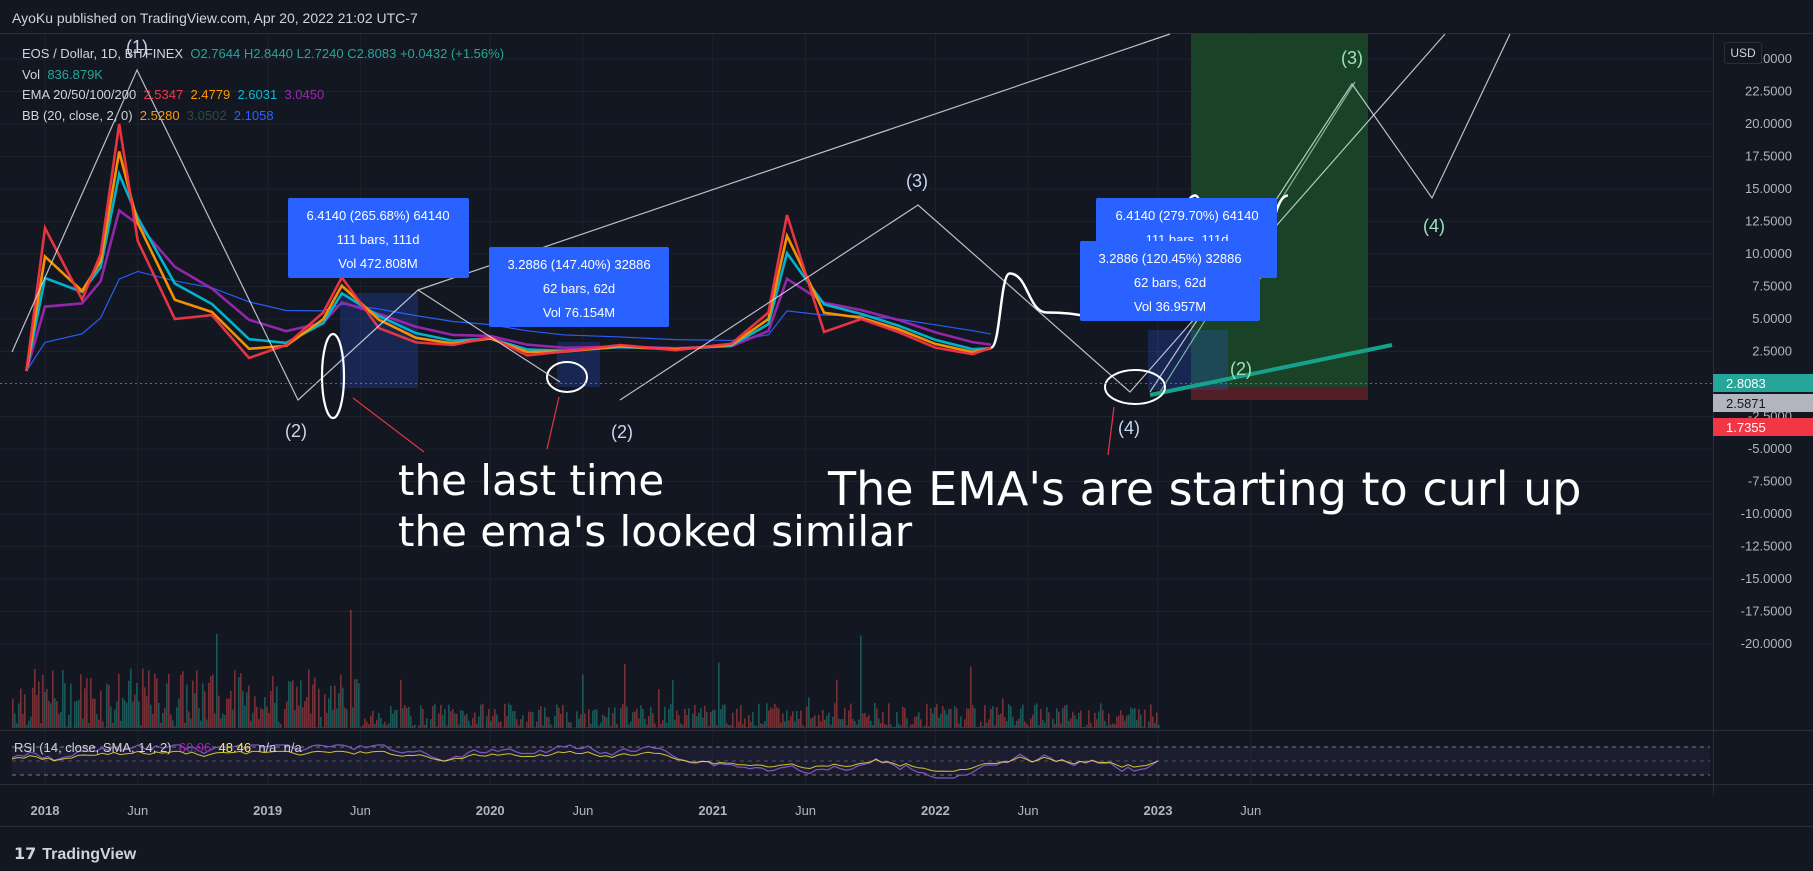 The width and height of the screenshot is (1813, 871). What do you see at coordinates (1766, 513) in the screenshot?
I see `y-tick-label: -10.0000` at bounding box center [1766, 513].